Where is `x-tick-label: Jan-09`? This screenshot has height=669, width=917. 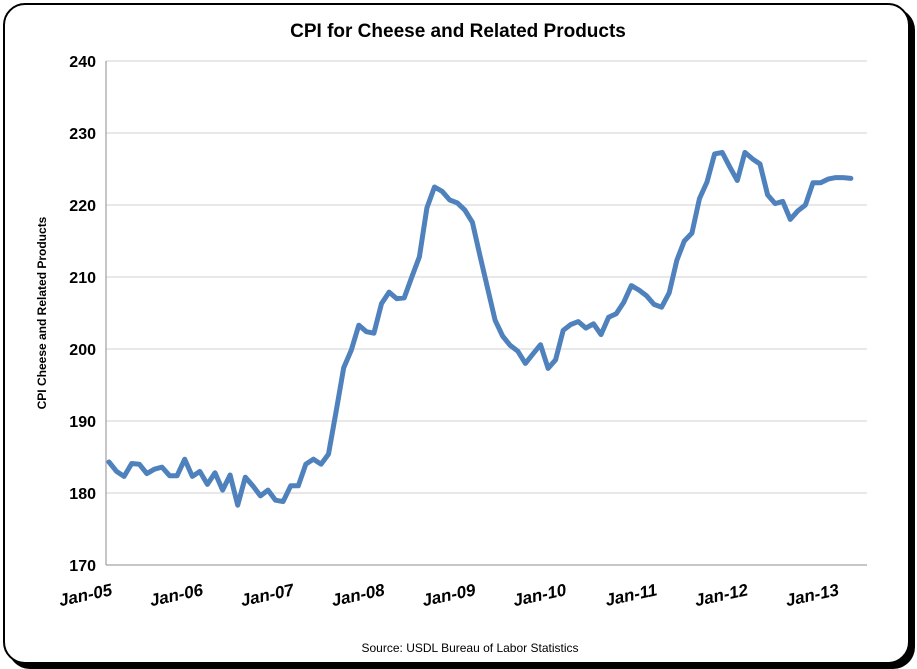 x-tick-label: Jan-09 is located at coordinates (449, 595).